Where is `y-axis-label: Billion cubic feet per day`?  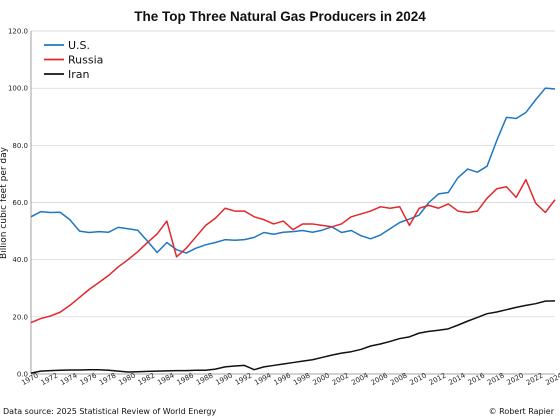 y-axis-label: Billion cubic feet per day is located at coordinates (4, 202).